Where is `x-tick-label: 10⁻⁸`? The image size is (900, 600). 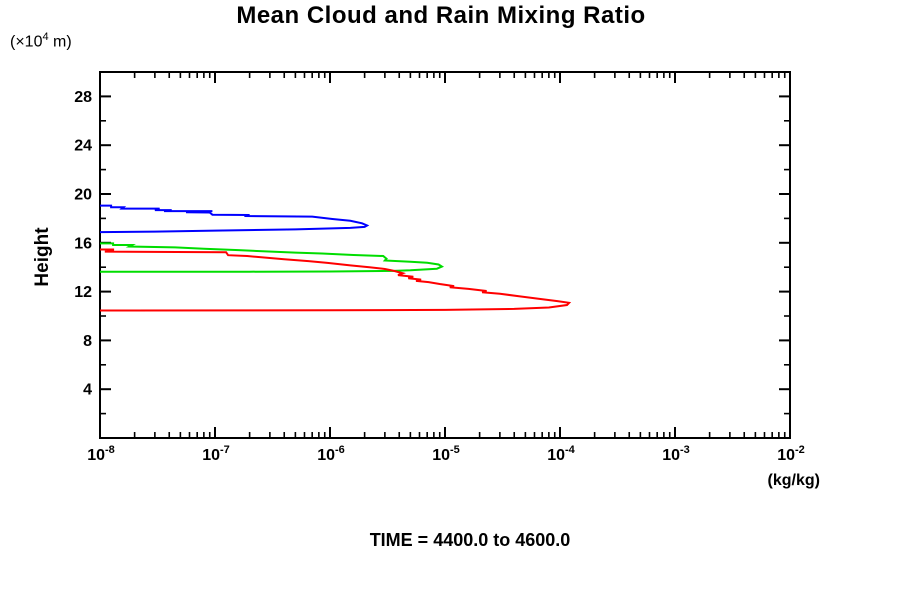 x-tick-label: 10⁻⁸ is located at coordinates (101, 454).